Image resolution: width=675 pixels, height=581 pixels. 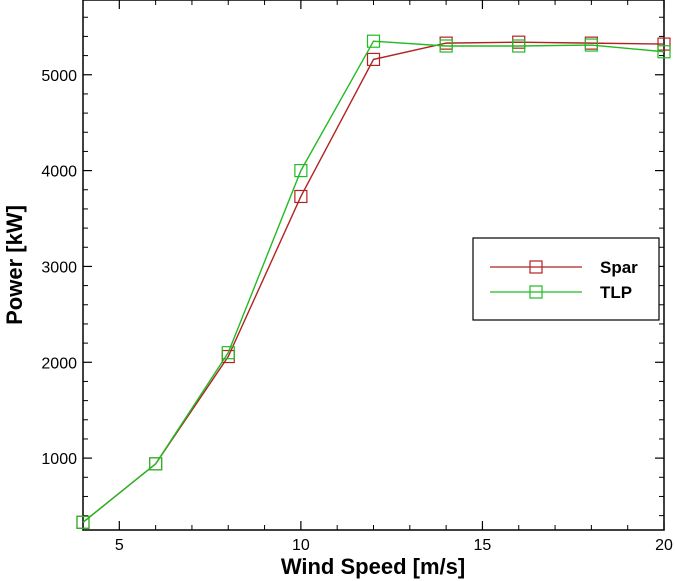 I want to click on x-tick-label: 15, so click(x=483, y=545).